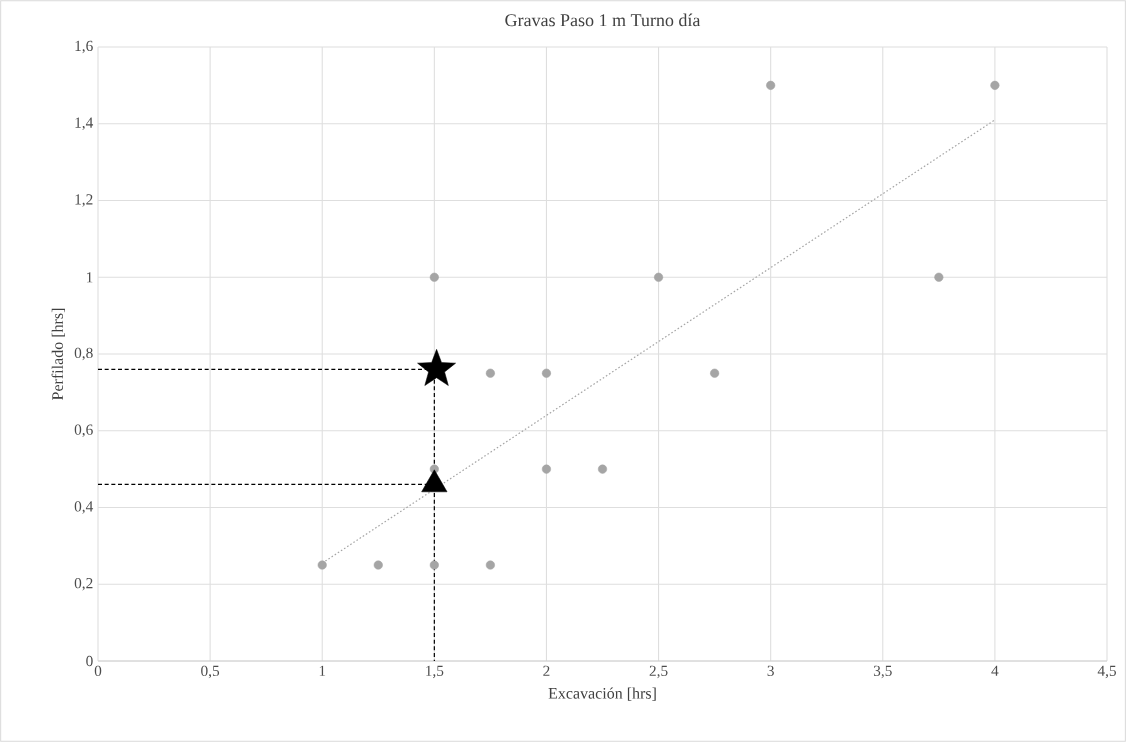 The image size is (1126, 742). I want to click on x-tick-label: 3, so click(770, 671).